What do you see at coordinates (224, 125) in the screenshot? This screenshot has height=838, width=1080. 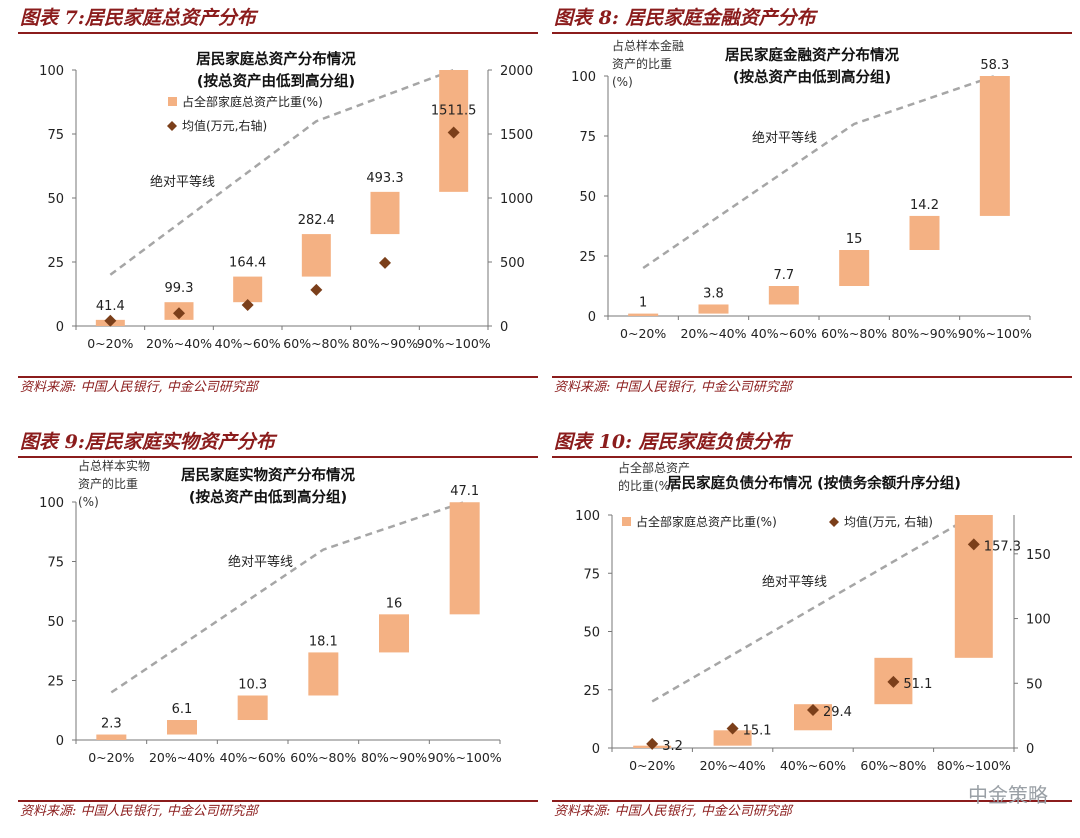 I see `legend-mean-label: 均值(万元,右轴)` at bounding box center [224, 125].